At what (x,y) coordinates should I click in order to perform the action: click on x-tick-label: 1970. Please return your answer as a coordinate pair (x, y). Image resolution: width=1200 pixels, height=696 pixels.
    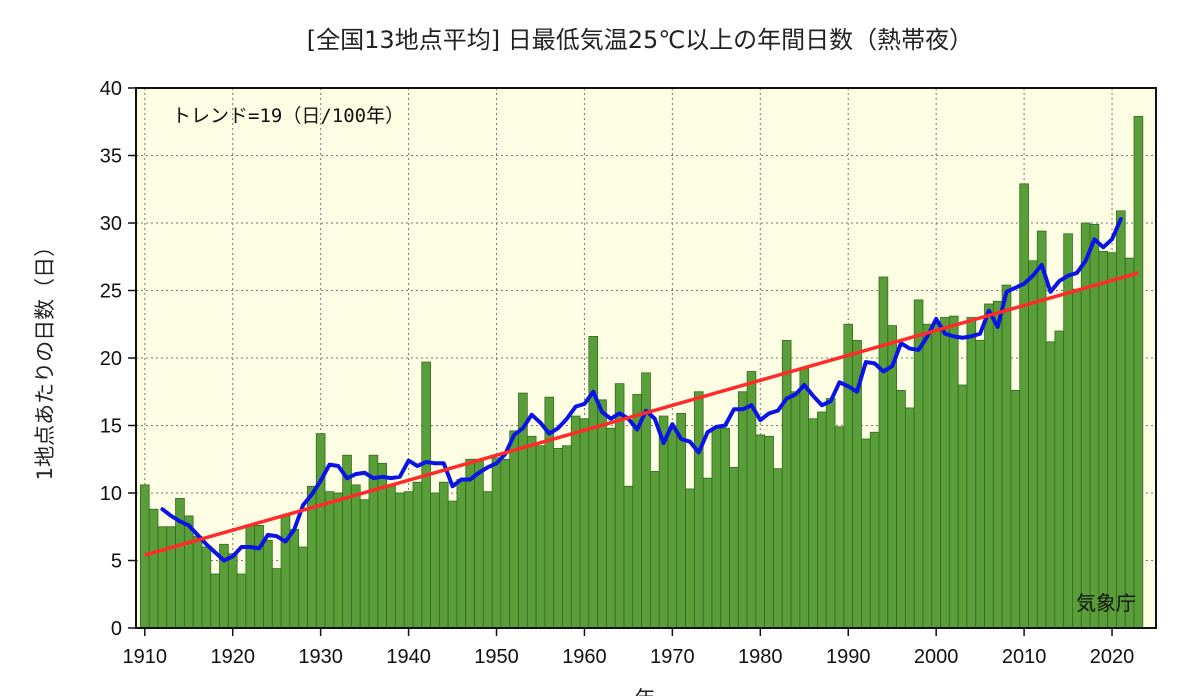
    Looking at the image, I should click on (672, 657).